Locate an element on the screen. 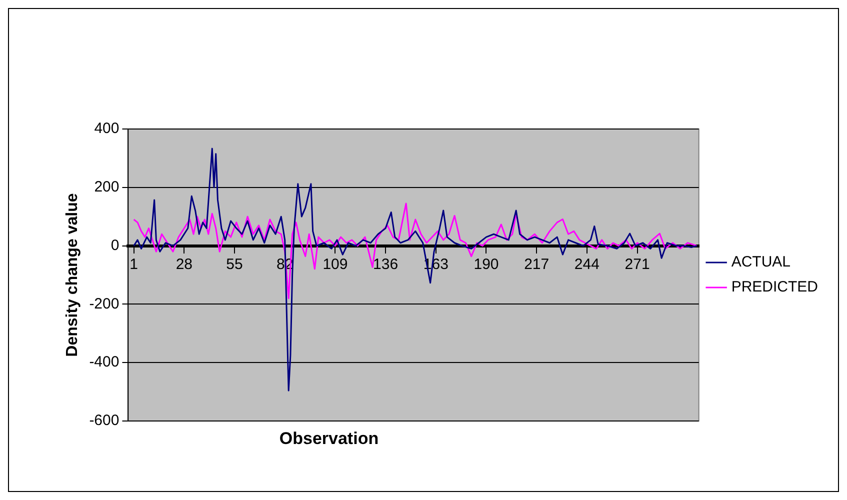  y-tick-label: 200 is located at coordinates (107, 187).